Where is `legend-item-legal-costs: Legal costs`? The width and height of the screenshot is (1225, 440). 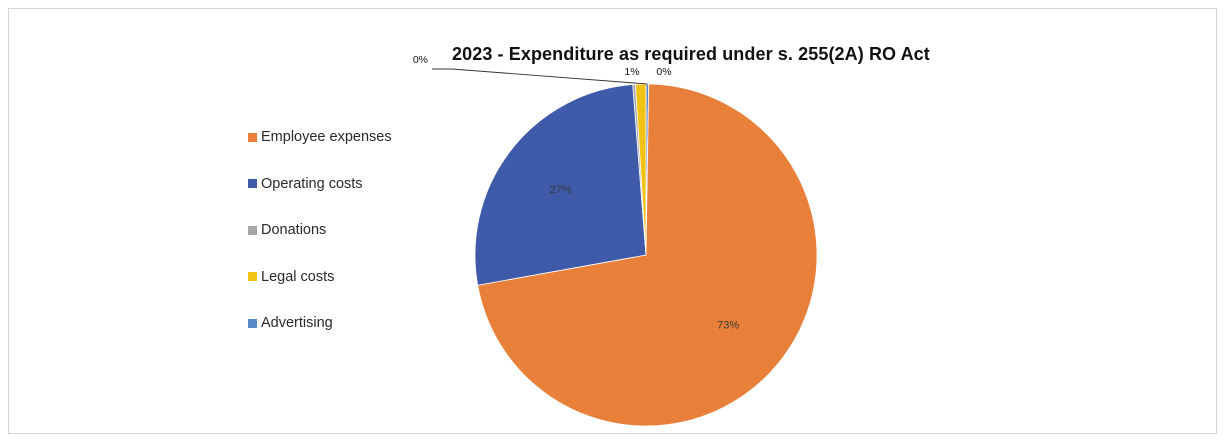
legend-item-legal-costs: Legal costs is located at coordinates (320, 277).